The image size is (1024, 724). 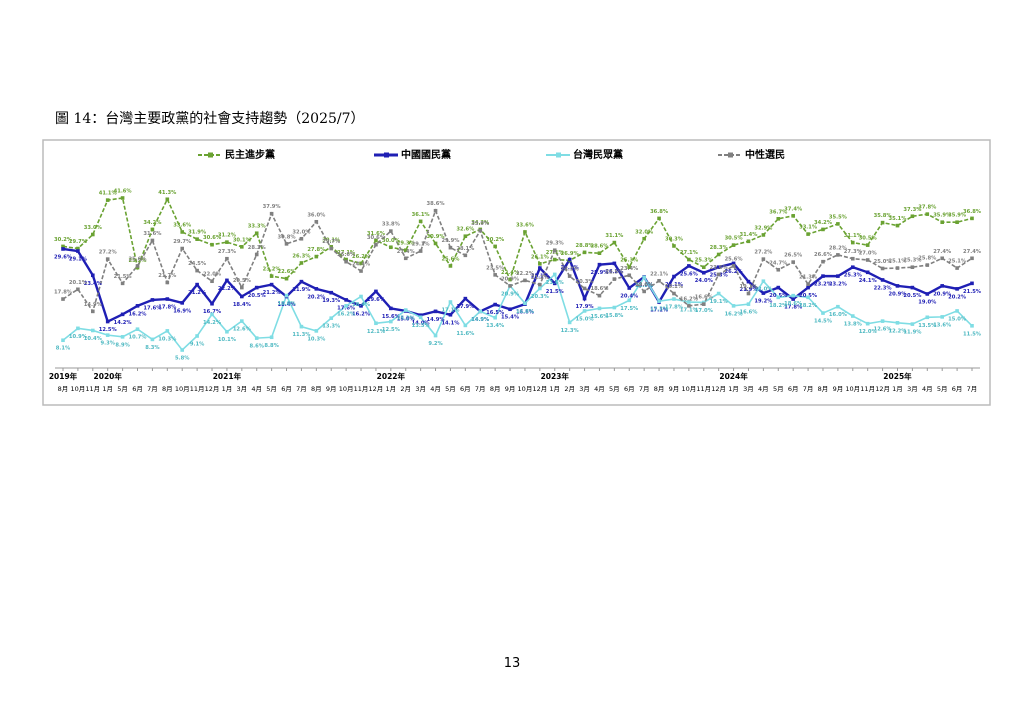 What do you see at coordinates (748, 389) in the screenshot?
I see `x-tick-label: 3月` at bounding box center [748, 389].